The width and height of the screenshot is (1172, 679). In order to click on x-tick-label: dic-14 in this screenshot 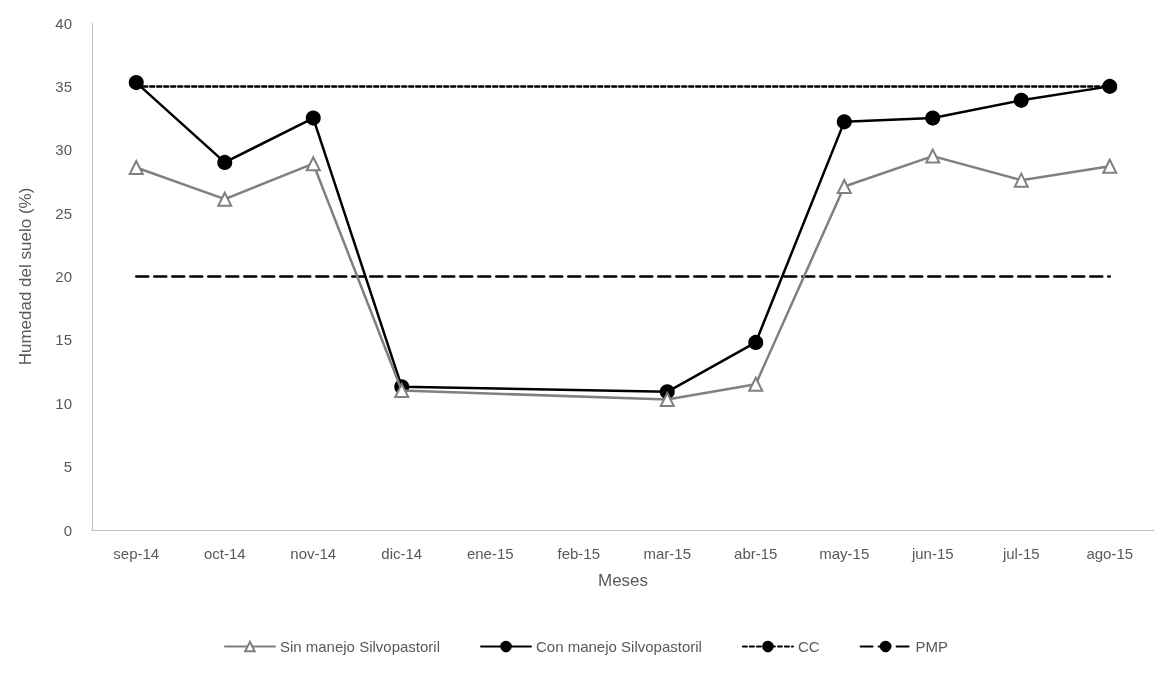, I will do `click(402, 553)`.